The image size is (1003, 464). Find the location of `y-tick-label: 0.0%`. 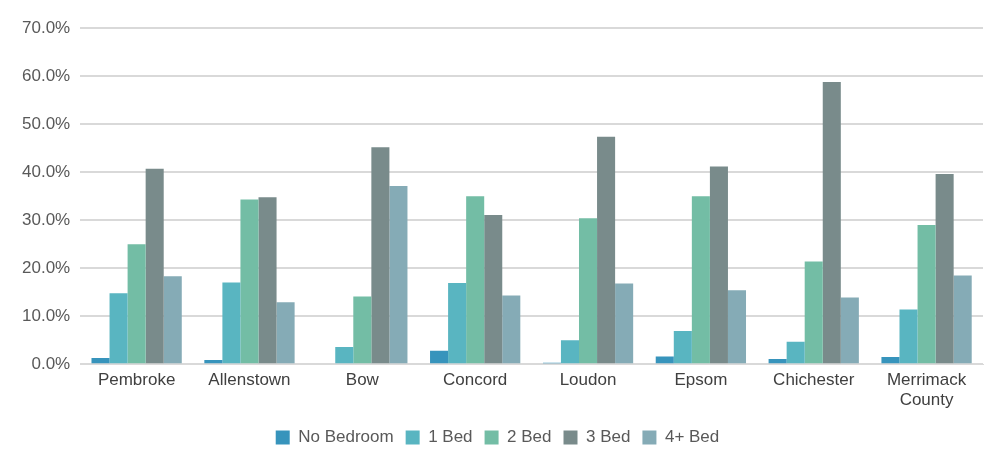

y-tick-label: 0.0% is located at coordinates (51, 363).